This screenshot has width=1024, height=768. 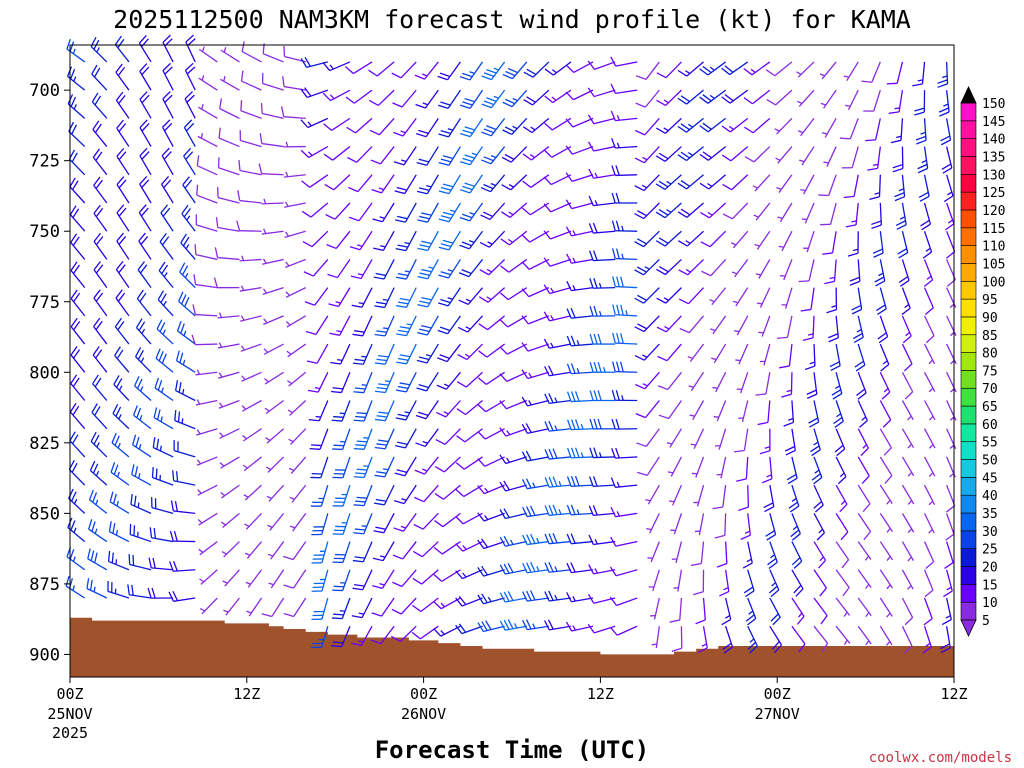 I want to click on x-tick-label: 12Z, so click(x=600, y=694).